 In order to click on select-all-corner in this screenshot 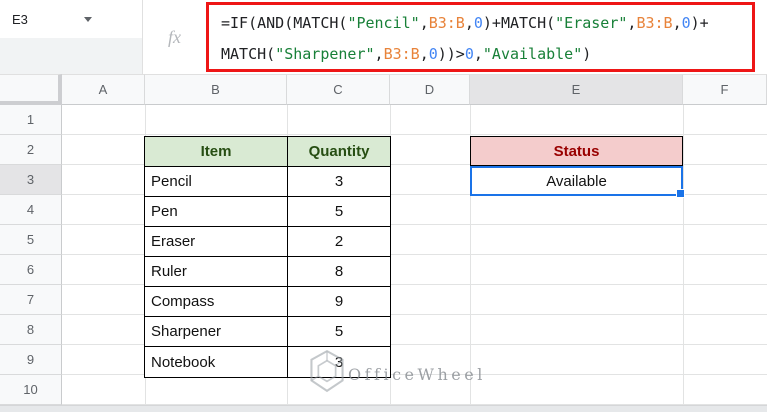, I will do `click(31, 89)`.